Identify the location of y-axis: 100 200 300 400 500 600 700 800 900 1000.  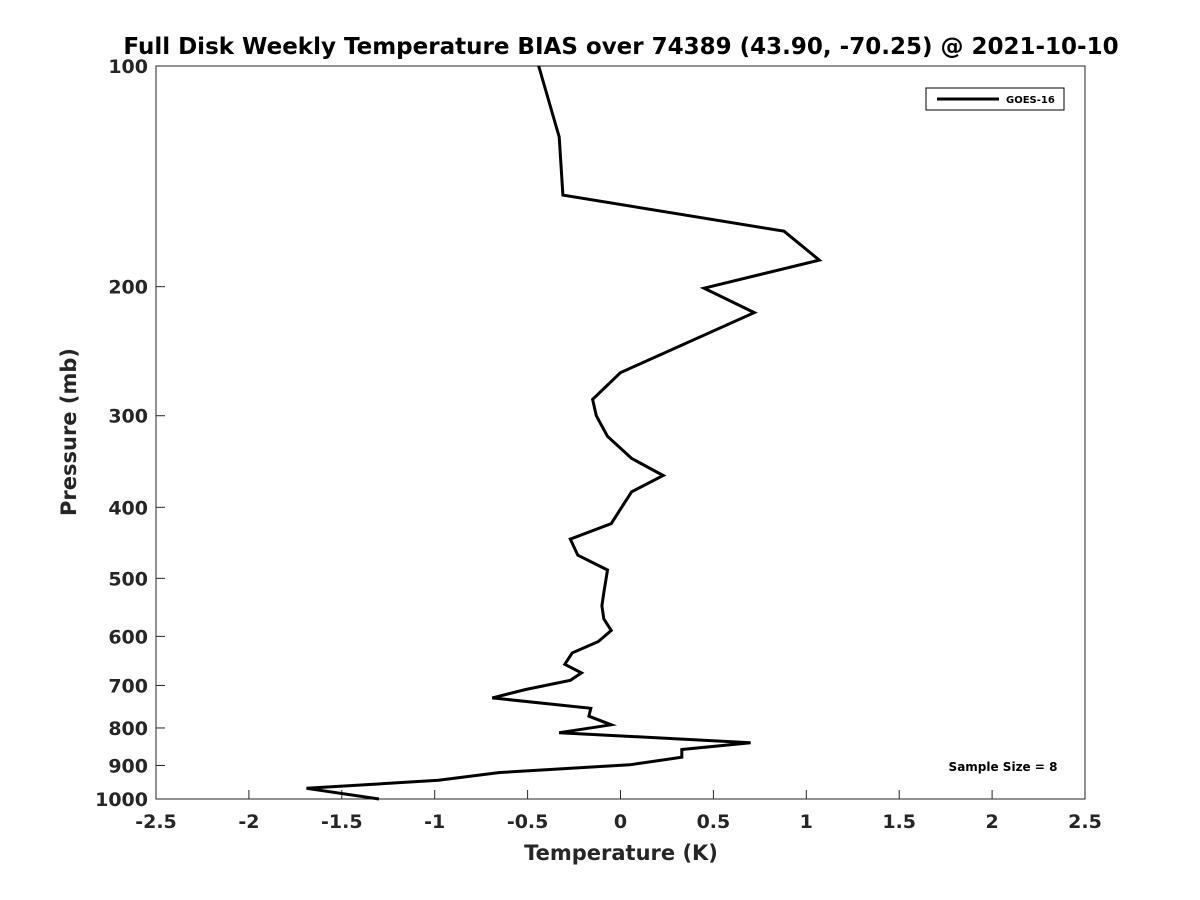
(130, 433).